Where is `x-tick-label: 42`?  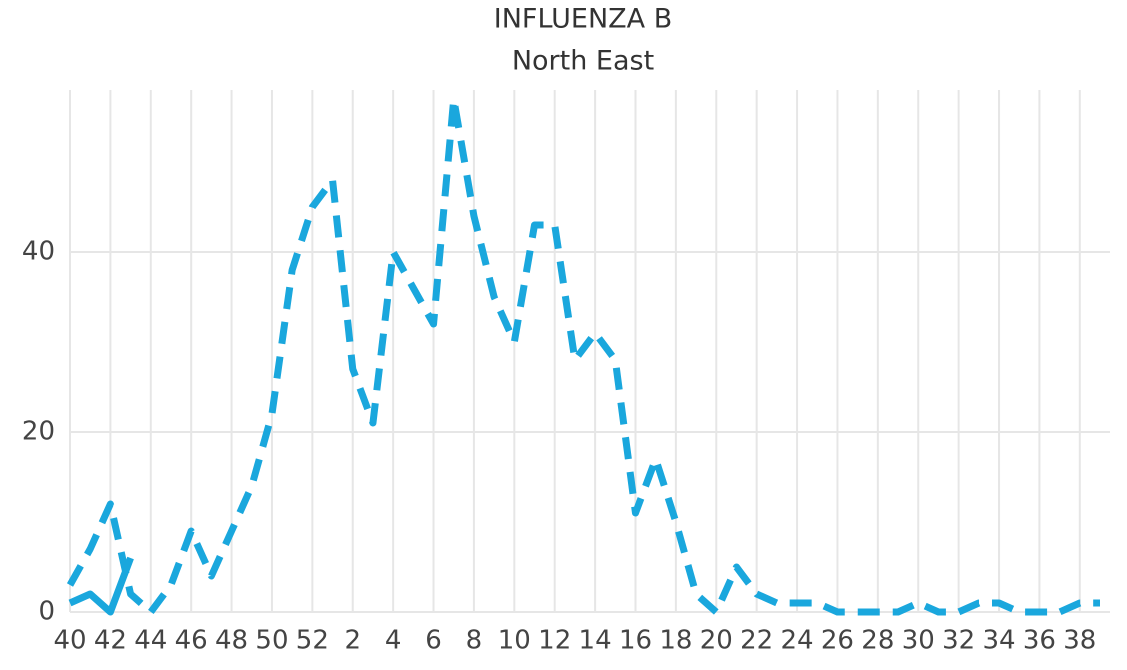
x-tick-label: 42 is located at coordinates (110, 641).